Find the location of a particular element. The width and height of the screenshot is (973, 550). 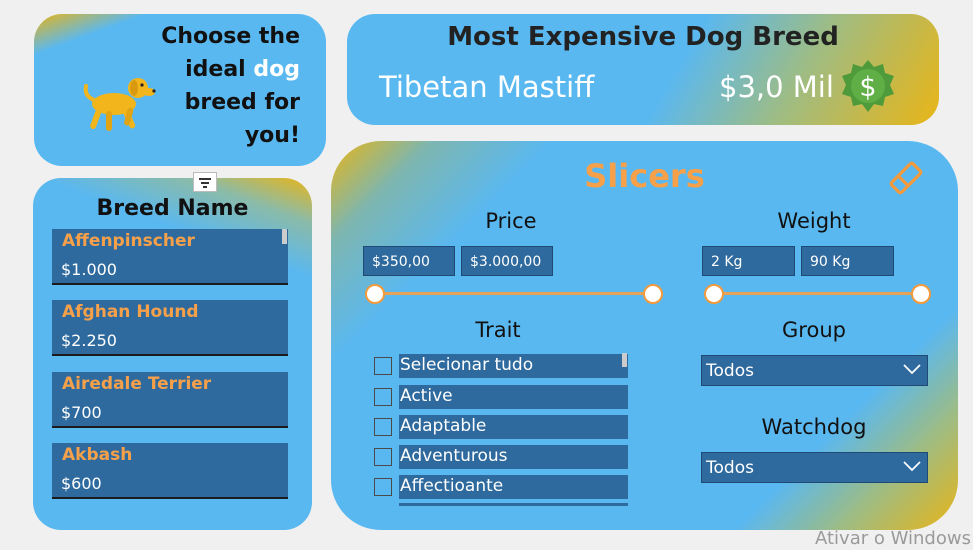

breed-item-name: Akbash is located at coordinates (97, 455).